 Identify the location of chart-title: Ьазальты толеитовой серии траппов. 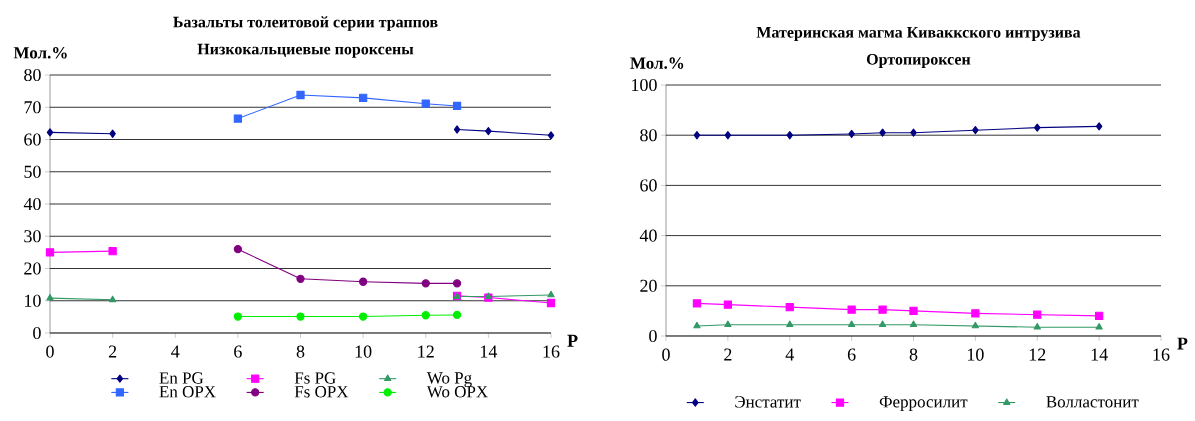
(305, 23).